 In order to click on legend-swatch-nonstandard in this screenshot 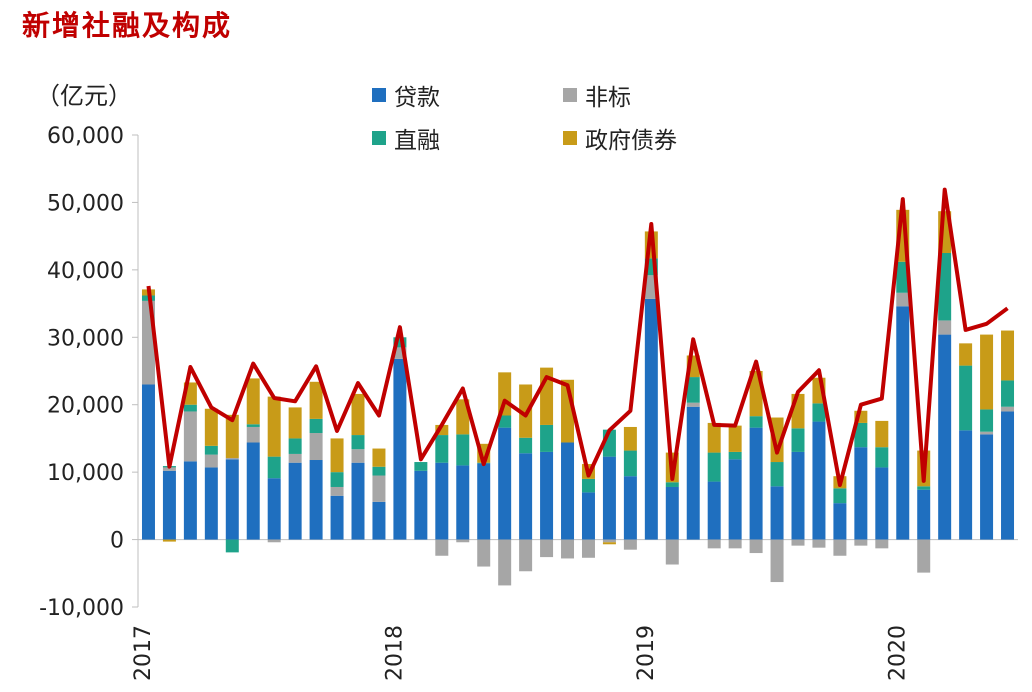, I will do `click(570, 95)`.